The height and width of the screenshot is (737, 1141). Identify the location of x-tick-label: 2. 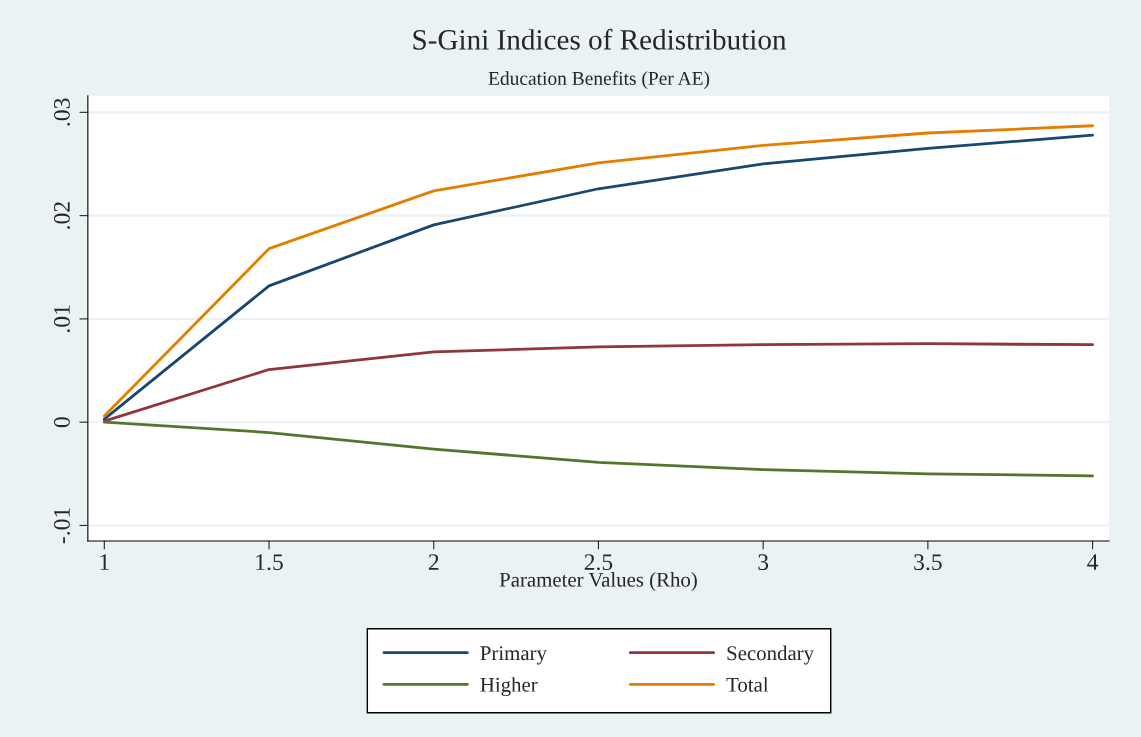
(433, 562).